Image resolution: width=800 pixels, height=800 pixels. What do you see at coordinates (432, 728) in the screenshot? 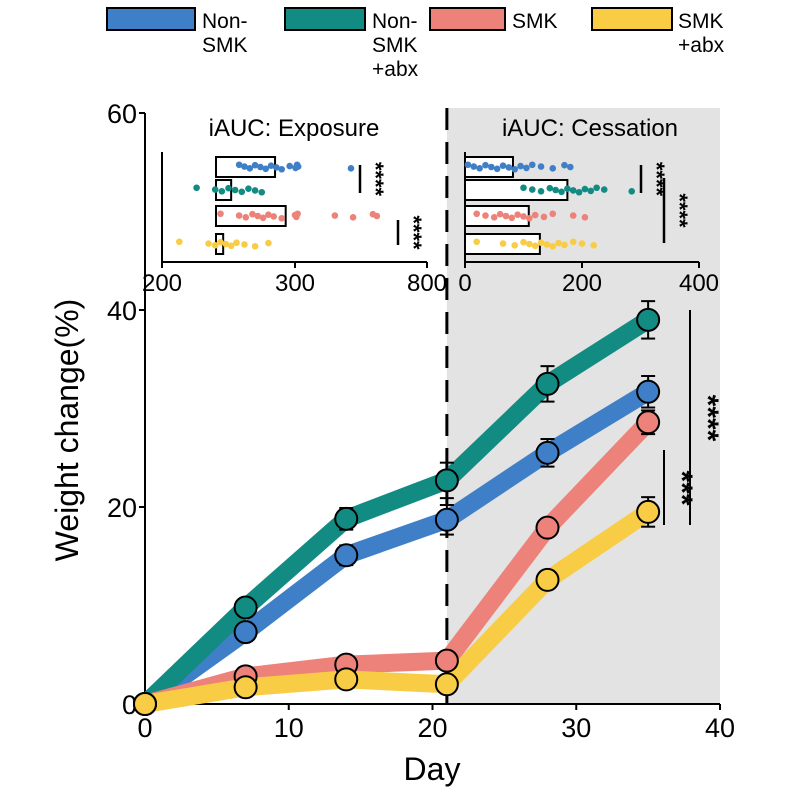
I see `x-tick-label: 20` at bounding box center [432, 728].